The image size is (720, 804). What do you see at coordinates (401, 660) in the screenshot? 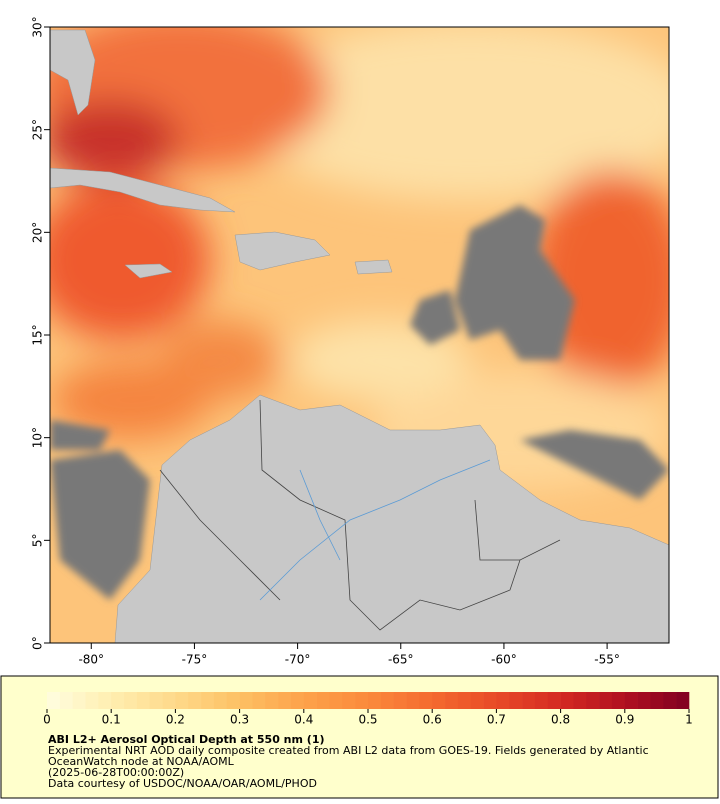
I see `x-tick-label: -65°` at bounding box center [401, 660].